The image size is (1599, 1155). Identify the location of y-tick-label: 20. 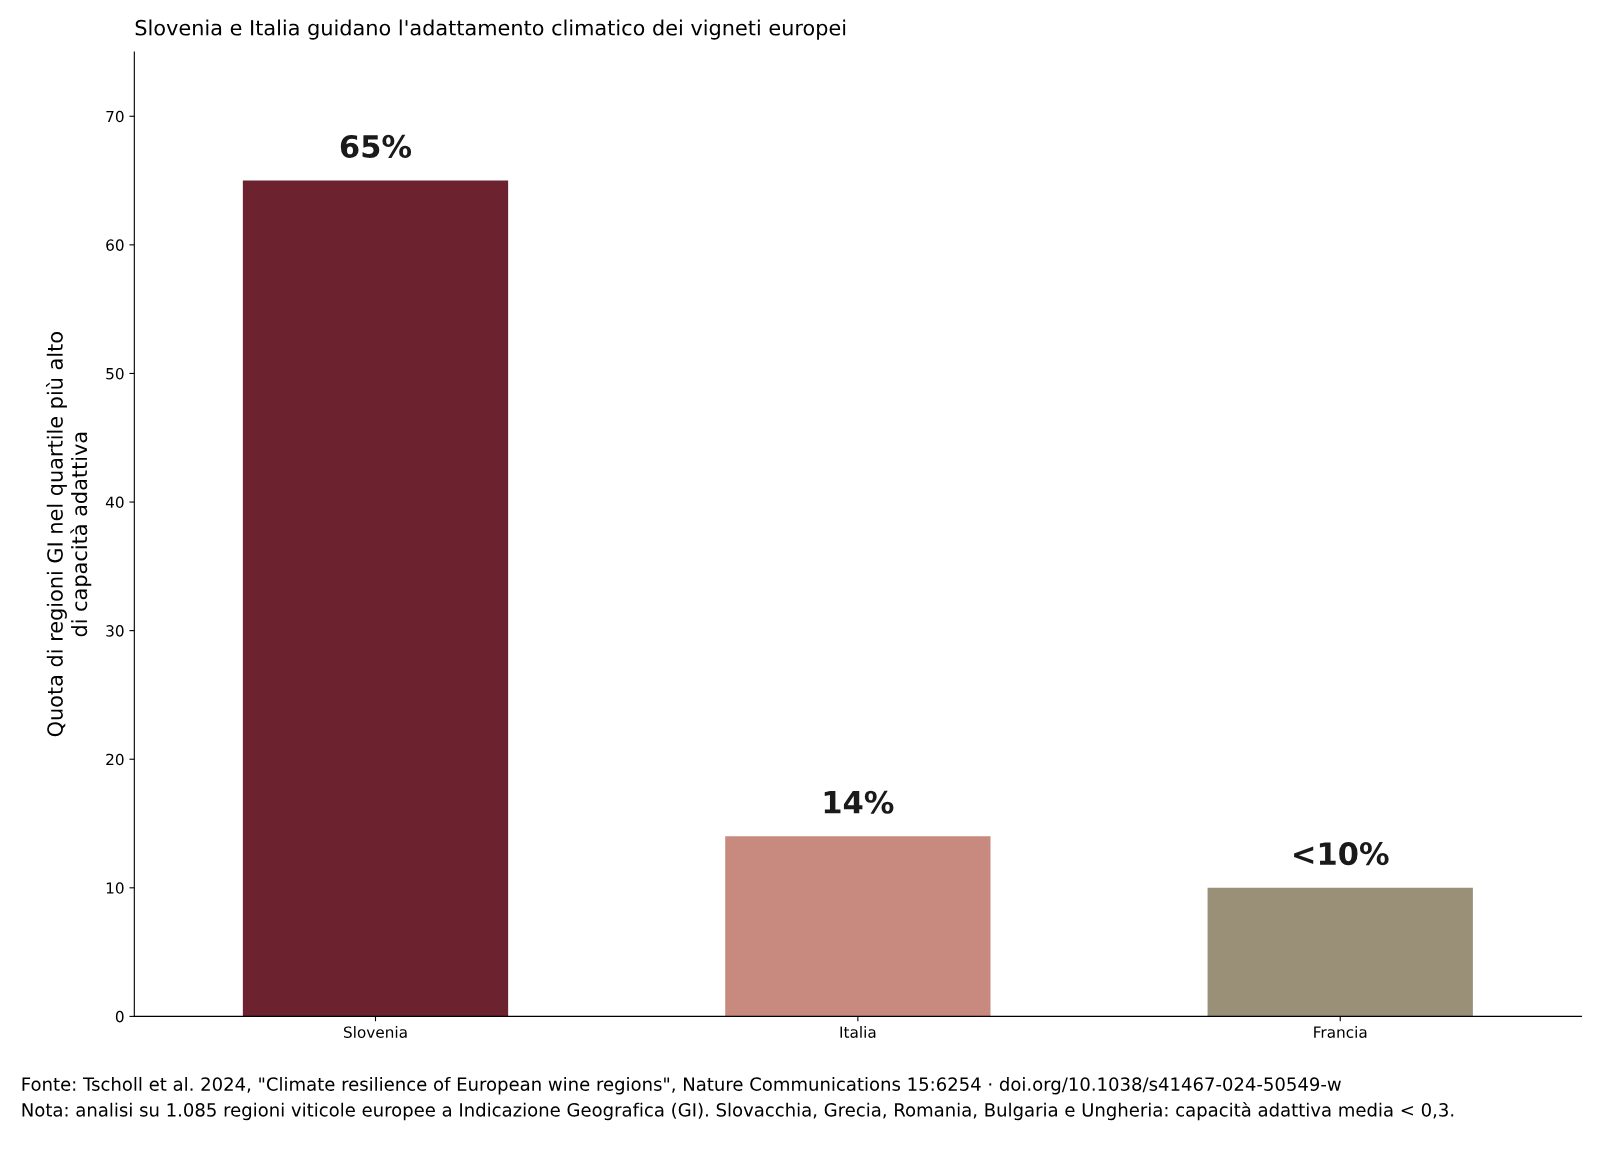
(115, 759).